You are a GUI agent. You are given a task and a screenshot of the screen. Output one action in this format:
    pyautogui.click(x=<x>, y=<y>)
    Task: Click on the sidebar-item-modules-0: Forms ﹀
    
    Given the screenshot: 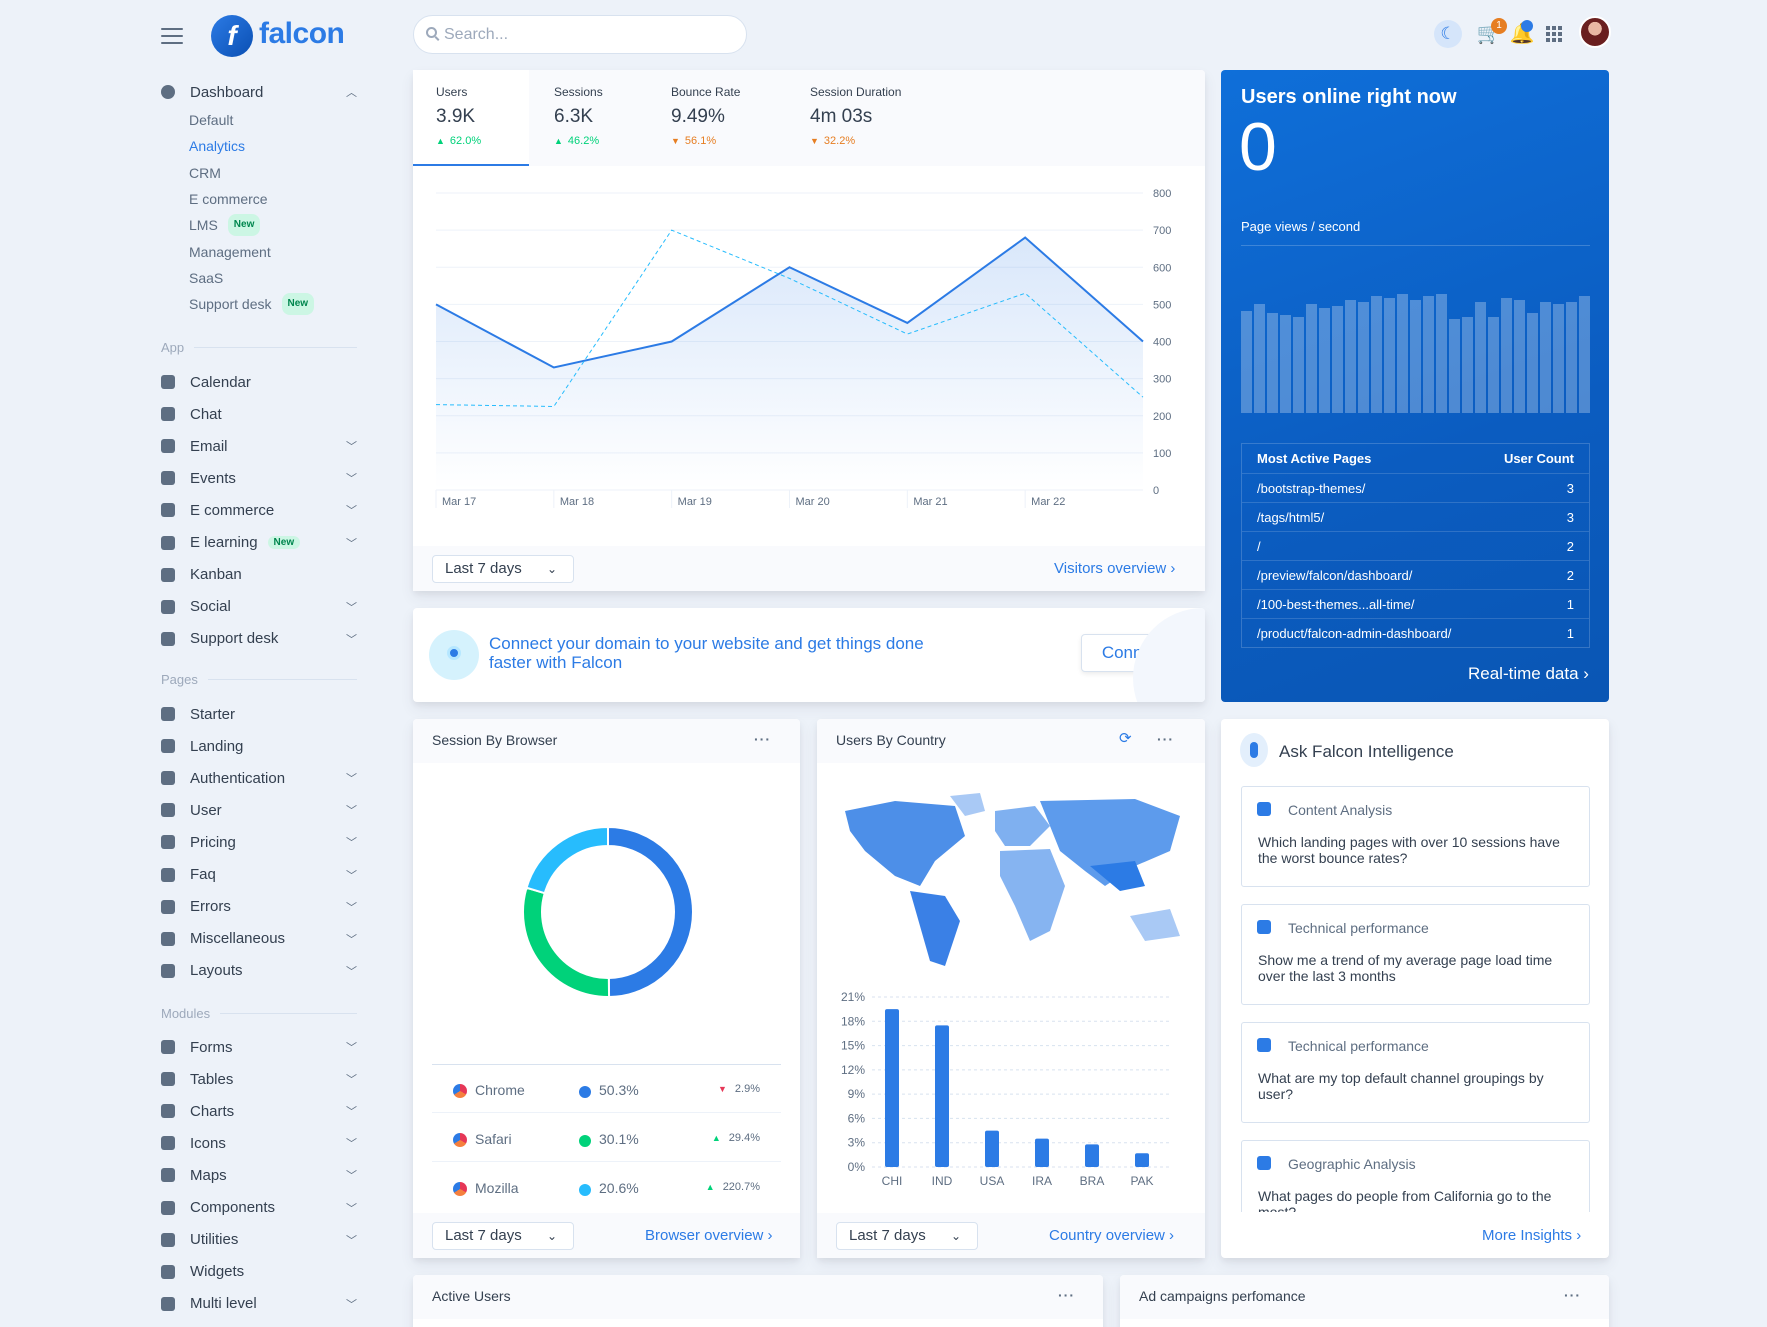 What is the action you would take?
    pyautogui.click(x=259, y=1047)
    